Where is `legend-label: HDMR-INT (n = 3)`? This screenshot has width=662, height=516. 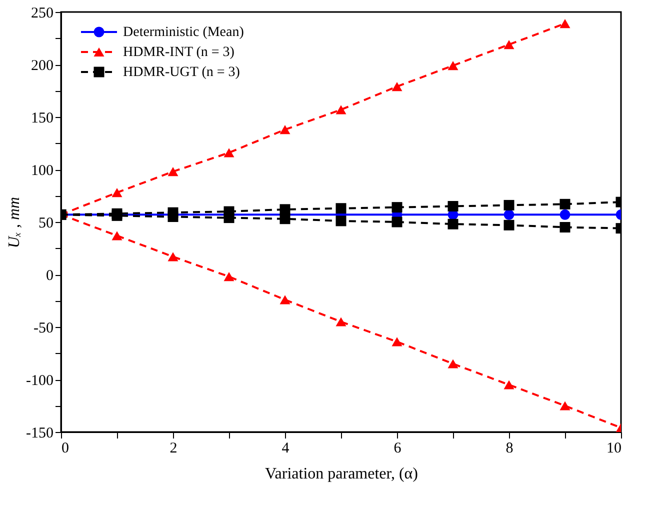
legend-label: HDMR-INT (n = 3) is located at coordinates (179, 52).